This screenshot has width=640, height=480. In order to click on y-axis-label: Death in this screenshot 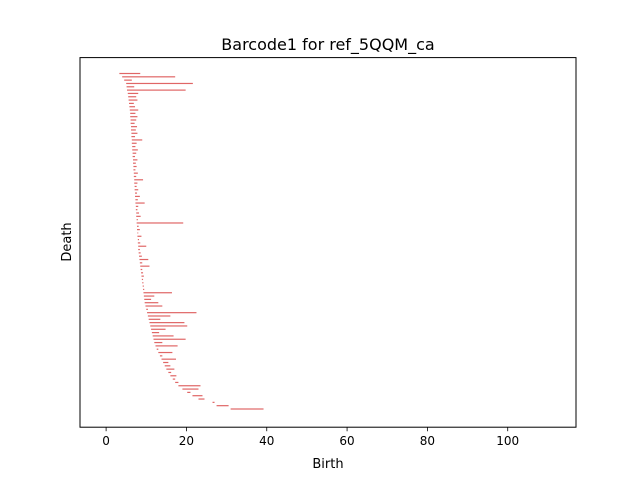, I will do `click(67, 241)`.